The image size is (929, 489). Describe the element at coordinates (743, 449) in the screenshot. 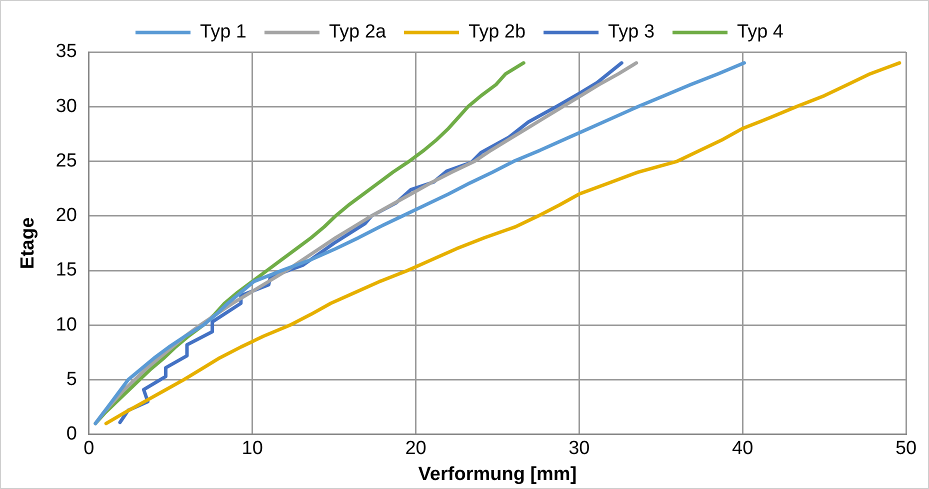

I see `x-tick-label: 40` at that location.